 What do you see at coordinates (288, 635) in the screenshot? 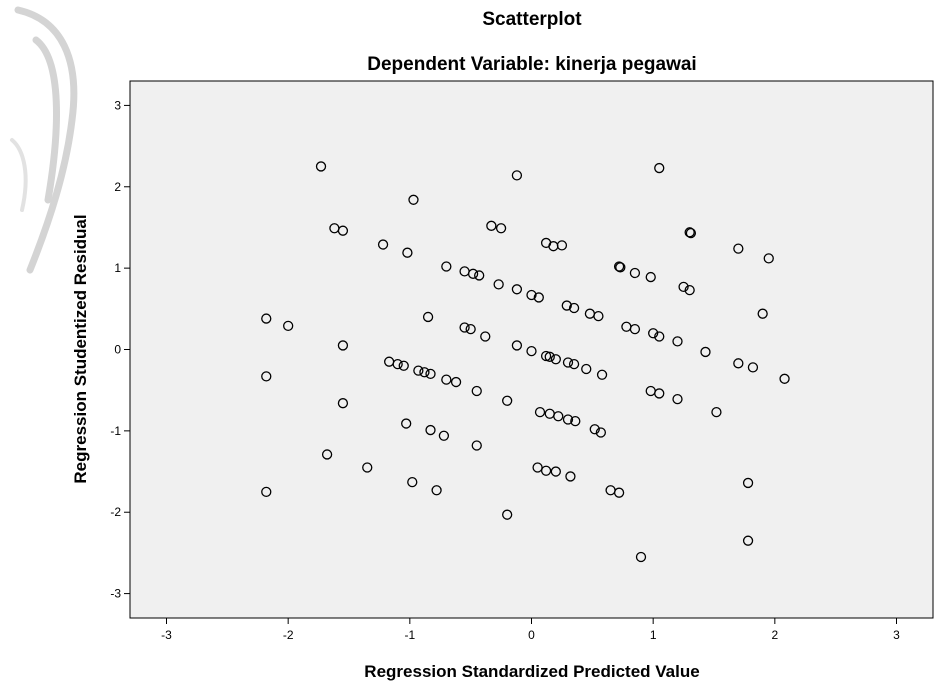
I see `x-tick-label: -2` at bounding box center [288, 635].